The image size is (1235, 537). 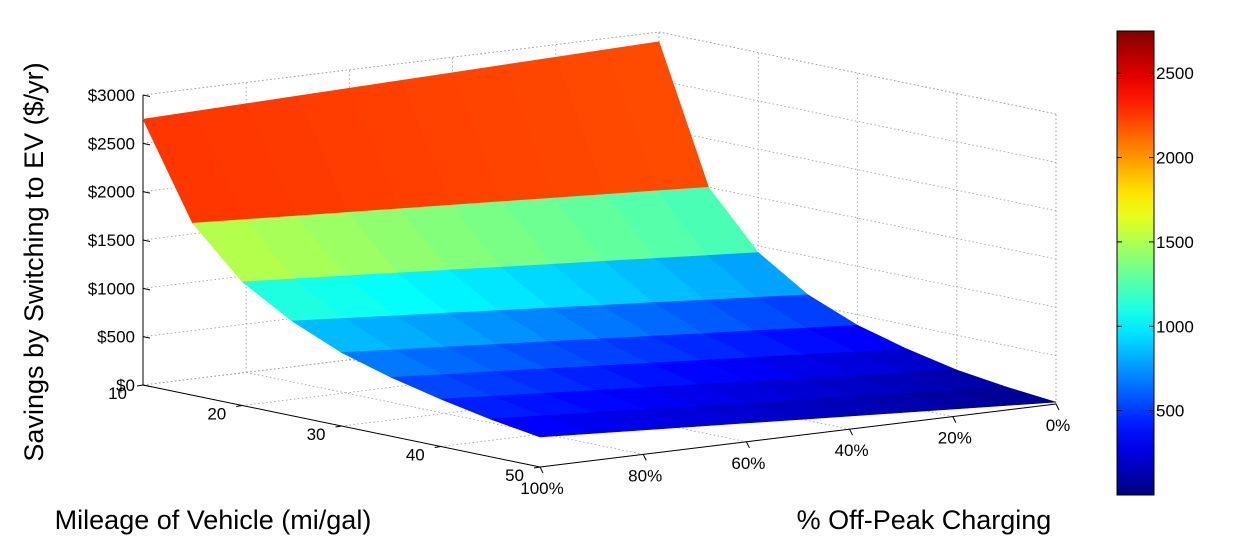 I want to click on mileage-tick-label: 40, so click(x=415, y=455).